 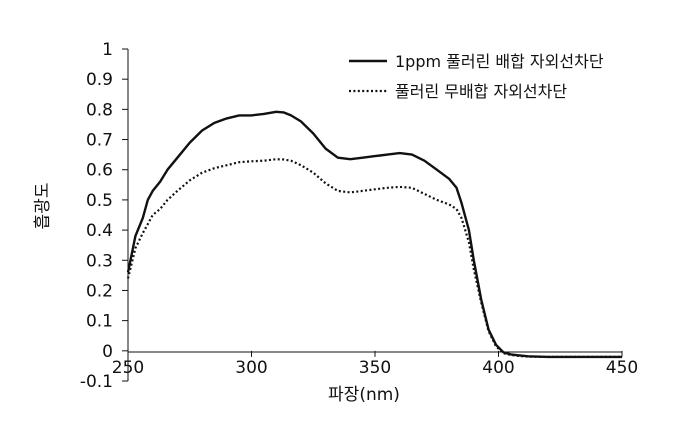 What do you see at coordinates (99, 141) in the screenshot?
I see `y-tick-label: 0.7` at bounding box center [99, 141].